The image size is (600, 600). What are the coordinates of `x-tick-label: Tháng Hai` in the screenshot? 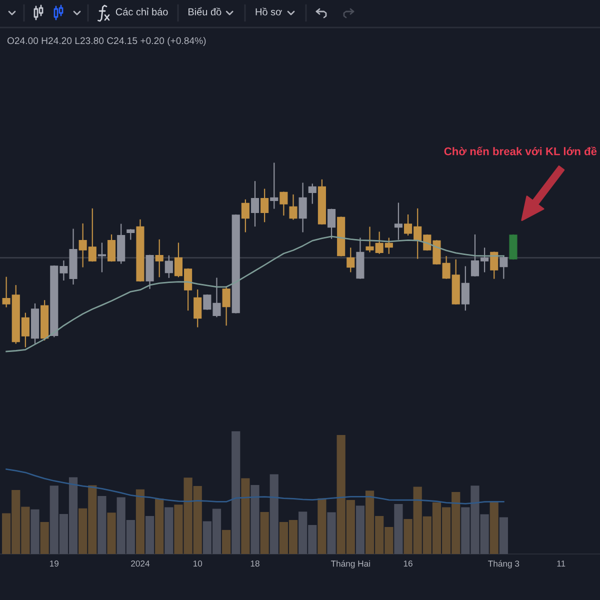 It's located at (350, 564).